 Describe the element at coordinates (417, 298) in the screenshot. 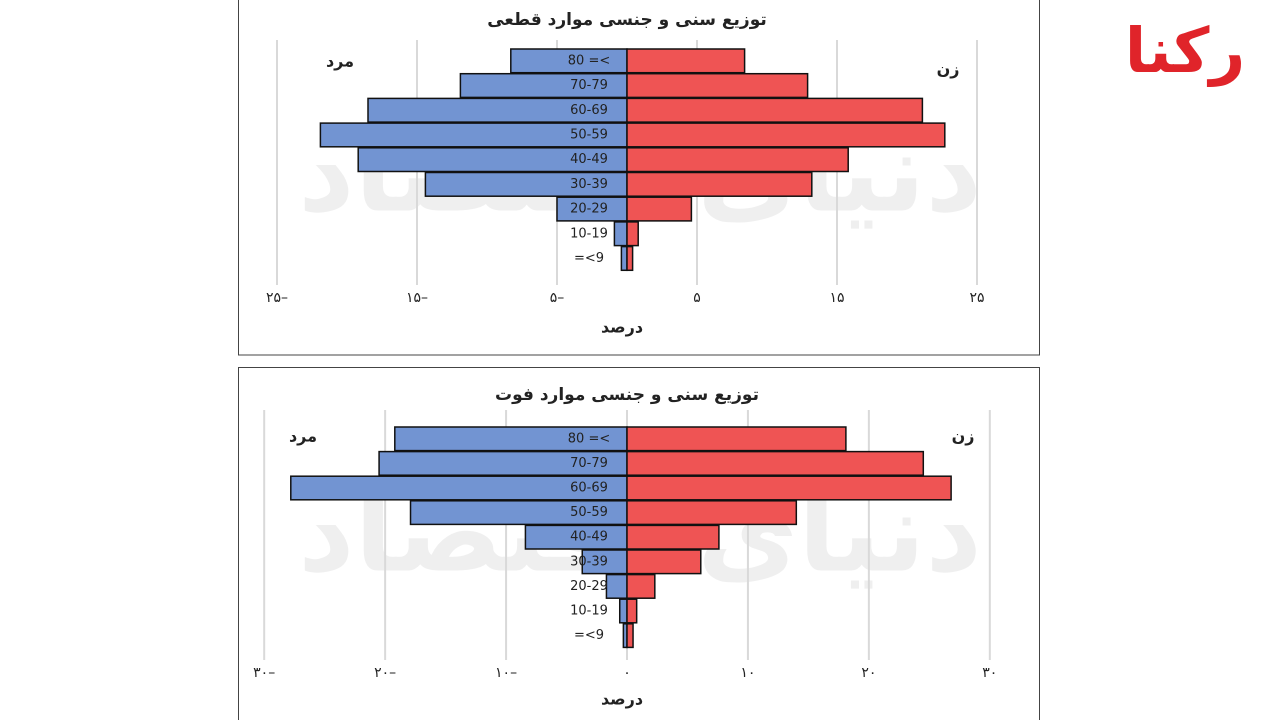

I see `x-tick-label: ۱۵–` at that location.